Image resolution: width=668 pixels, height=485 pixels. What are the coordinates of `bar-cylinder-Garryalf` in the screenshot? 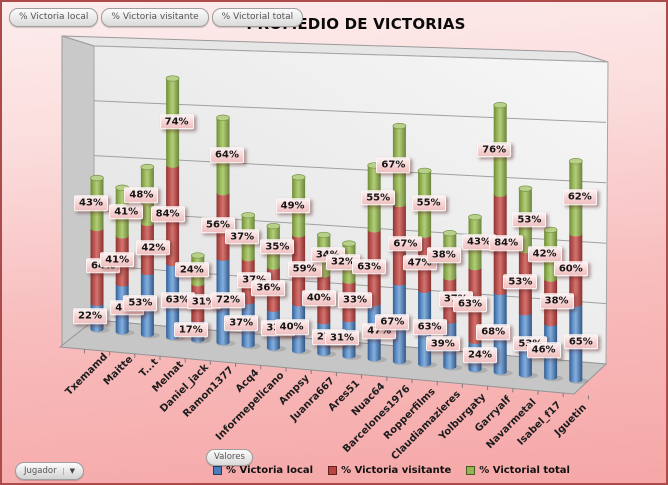 It's located at (500, 238).